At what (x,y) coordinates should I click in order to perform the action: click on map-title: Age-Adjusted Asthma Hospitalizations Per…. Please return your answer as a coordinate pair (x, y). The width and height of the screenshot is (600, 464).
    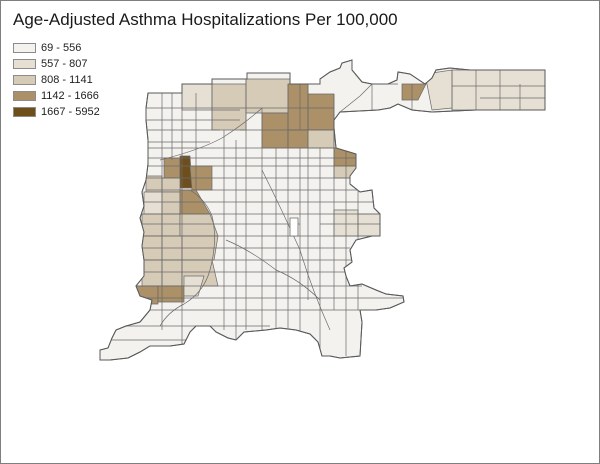
    Looking at the image, I should click on (205, 19).